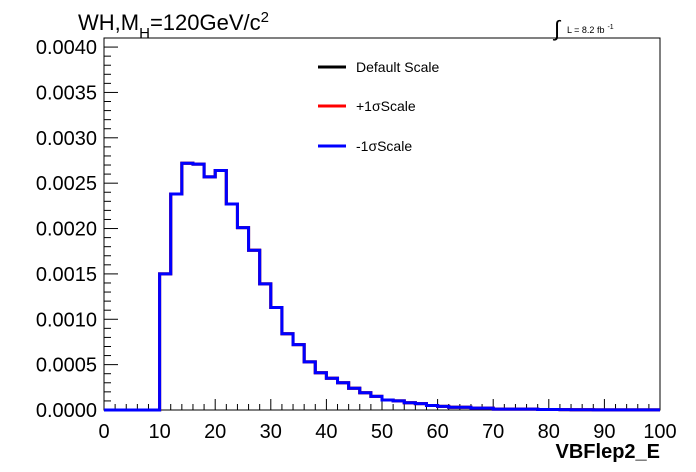  What do you see at coordinates (66, 320) in the screenshot?
I see `y-tick-label: 0.0010` at bounding box center [66, 320].